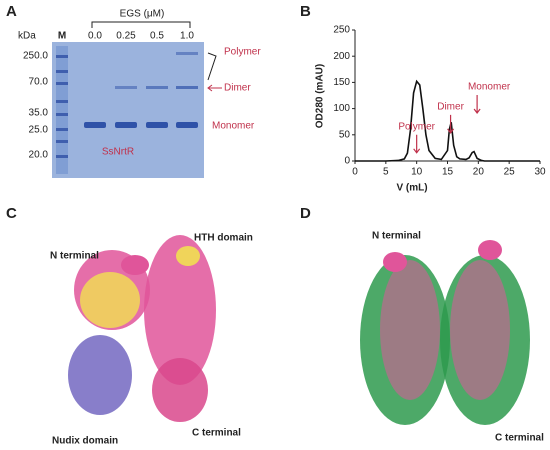 This screenshot has height=450, width=550. Describe the element at coordinates (39, 113) in the screenshot. I see `marker-label: 35.0` at that location.